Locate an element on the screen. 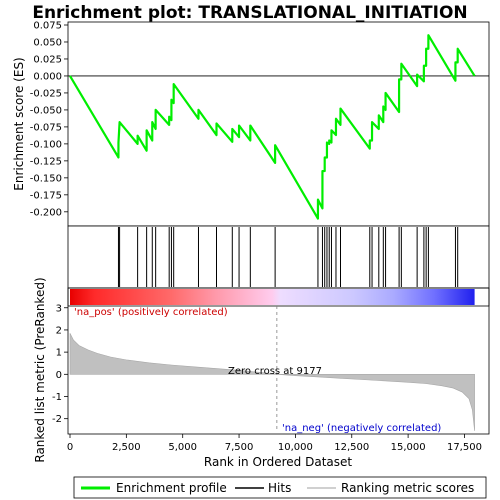  metric-y-tick-label: 0 is located at coordinates (59, 375).